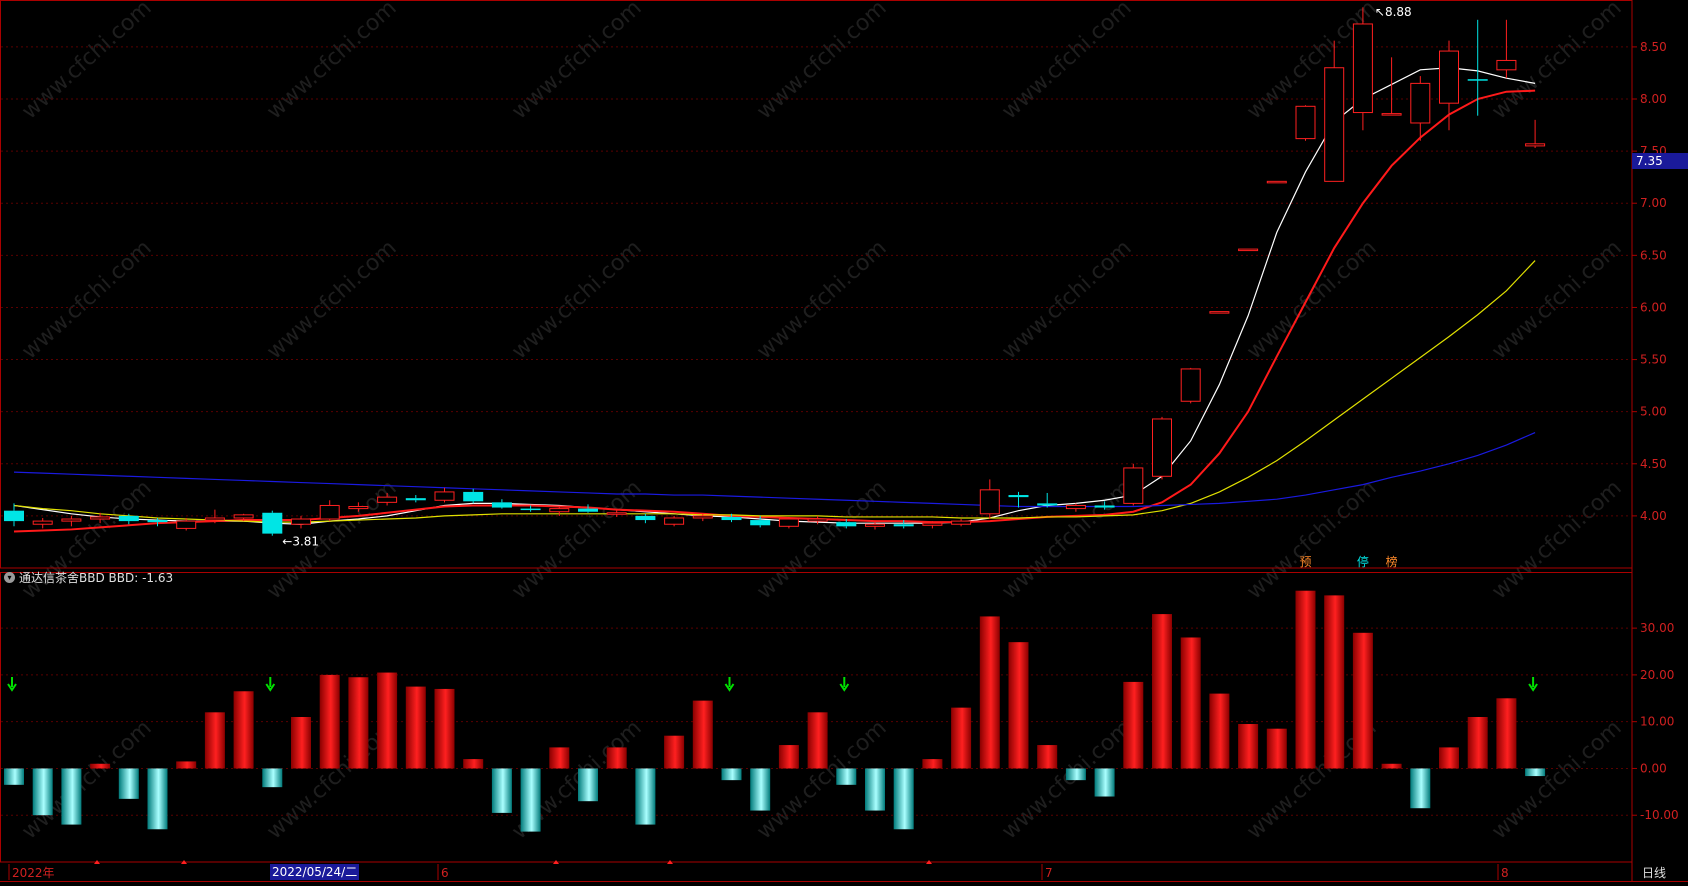 The image size is (1688, 886). I want to click on price-axis-label: 7.00, so click(1653, 203).